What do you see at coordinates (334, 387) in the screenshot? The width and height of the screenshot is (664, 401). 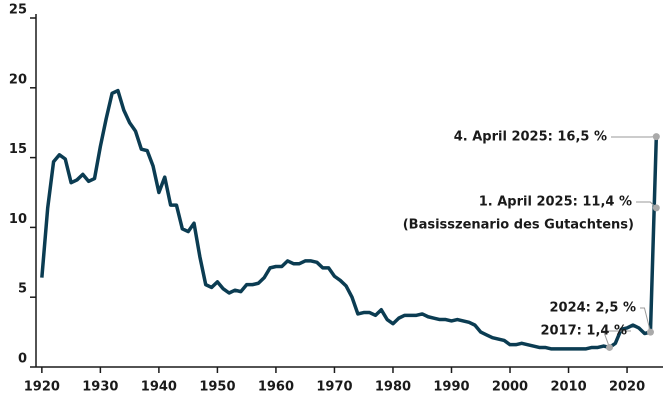 I see `x-tick-label: 1970` at bounding box center [334, 387].